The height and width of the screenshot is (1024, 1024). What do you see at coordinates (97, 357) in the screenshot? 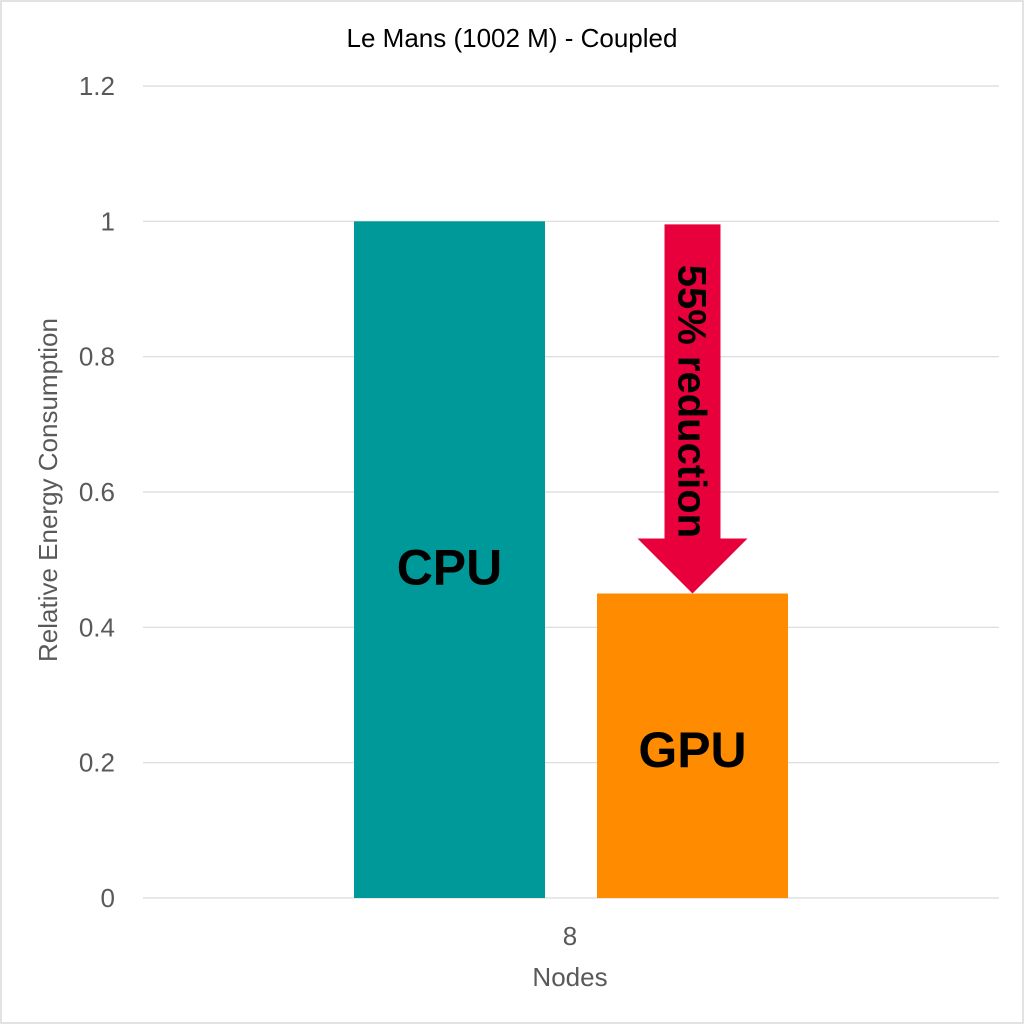
I see `y-tick-label: 0.8` at bounding box center [97, 357].